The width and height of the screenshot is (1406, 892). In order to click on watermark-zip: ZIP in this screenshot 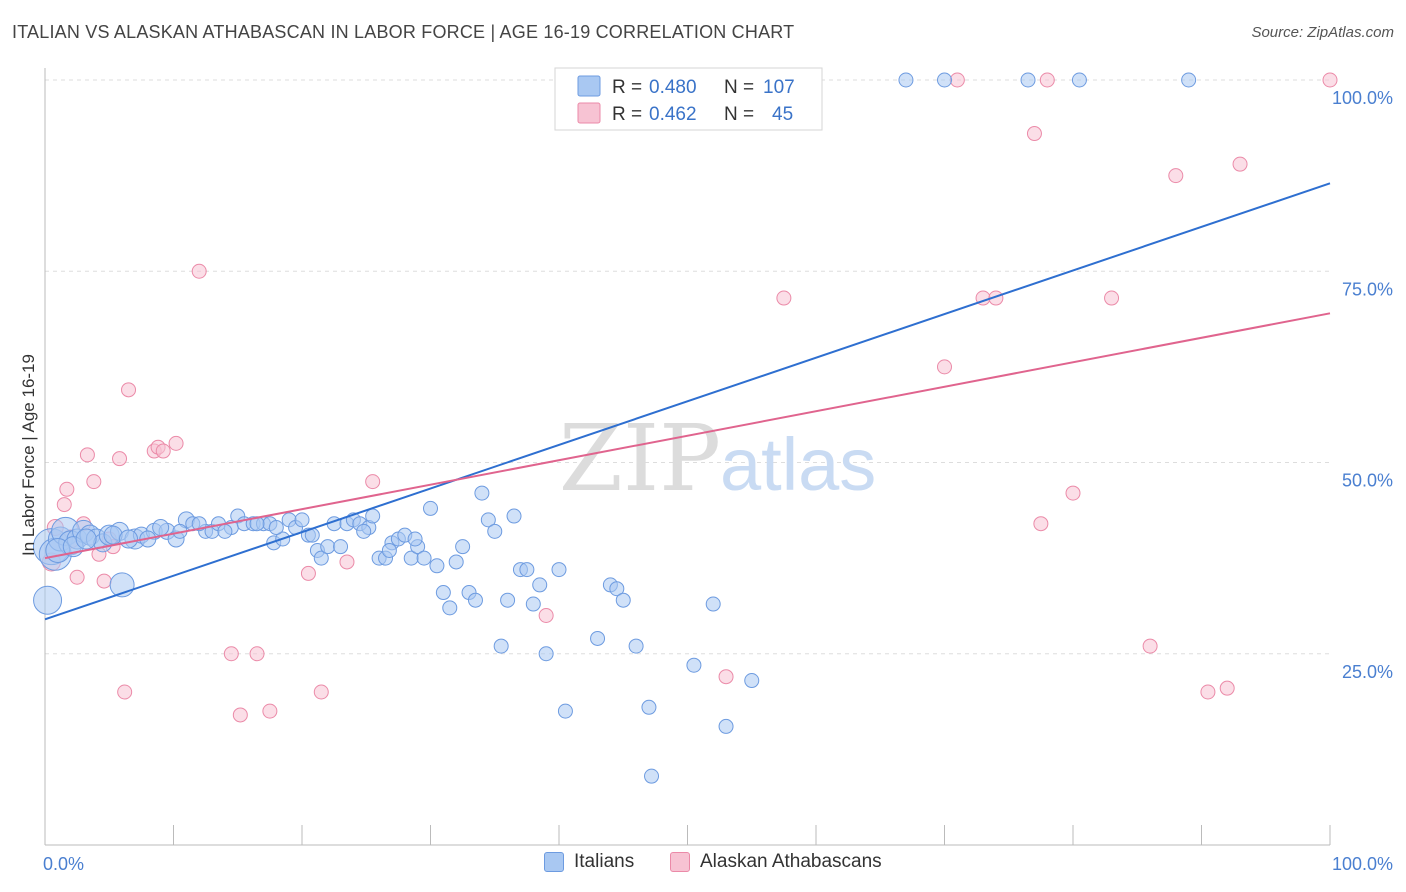, I will do `click(640, 458)`.